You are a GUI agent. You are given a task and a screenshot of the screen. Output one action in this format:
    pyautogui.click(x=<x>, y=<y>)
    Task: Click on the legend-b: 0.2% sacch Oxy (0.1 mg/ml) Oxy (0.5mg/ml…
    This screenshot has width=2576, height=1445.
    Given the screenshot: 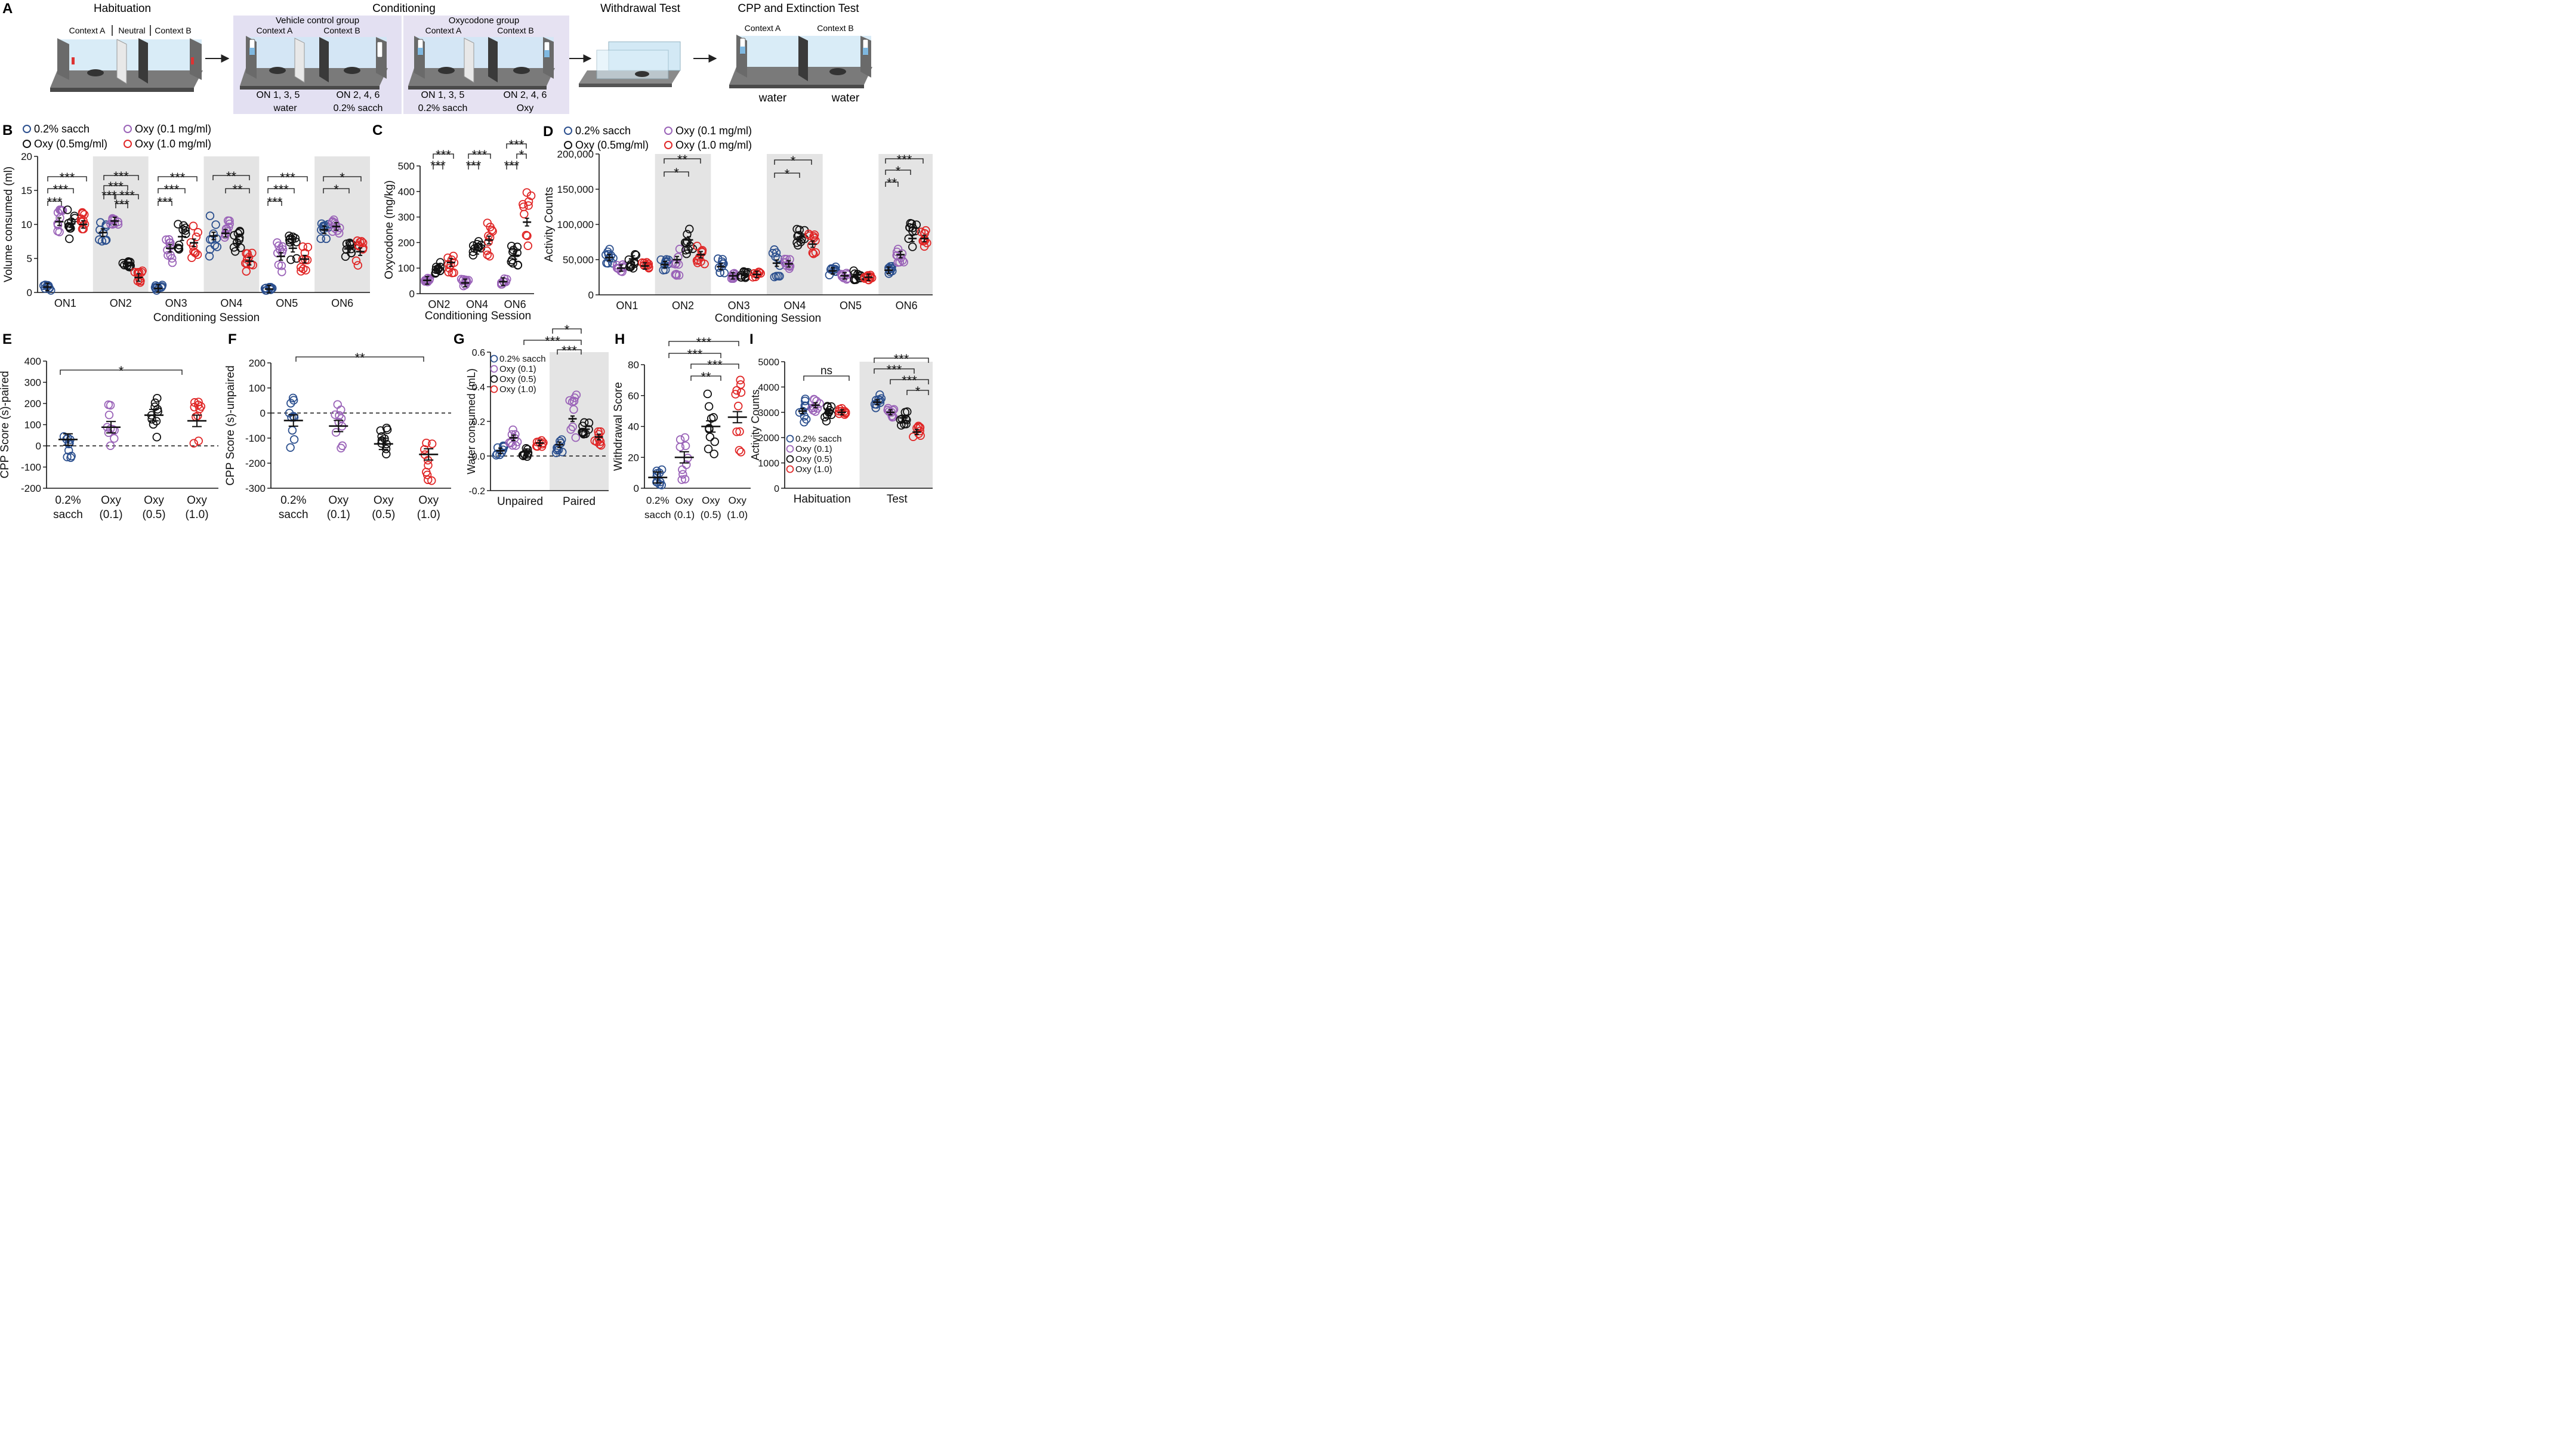 What is the action you would take?
    pyautogui.click(x=117, y=136)
    